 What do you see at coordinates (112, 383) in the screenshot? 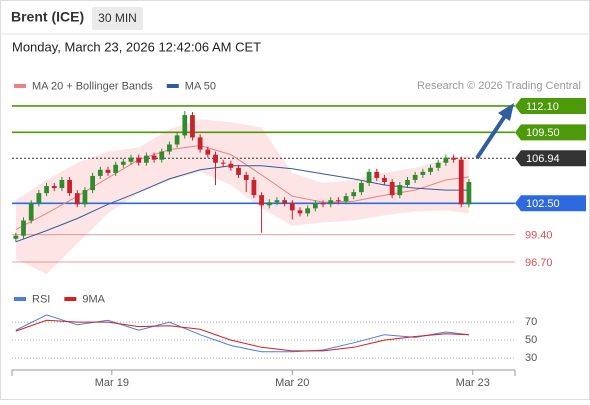
I see `x-tick-label: Mar 19` at bounding box center [112, 383].